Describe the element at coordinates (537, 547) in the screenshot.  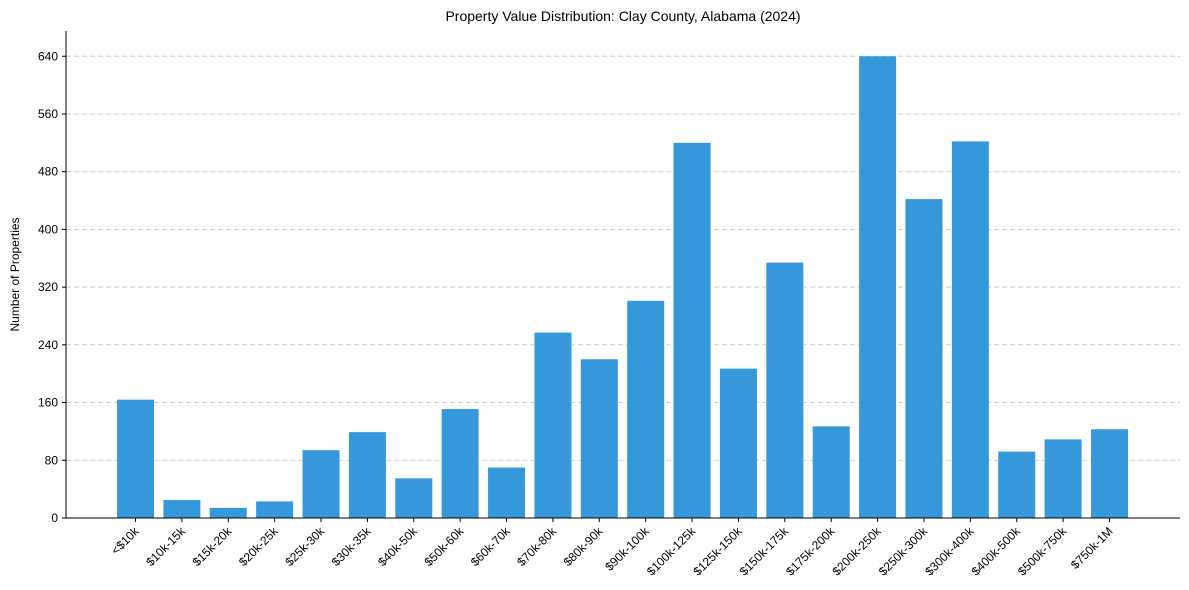
I see `x-tick-label: $70k-80k` at that location.